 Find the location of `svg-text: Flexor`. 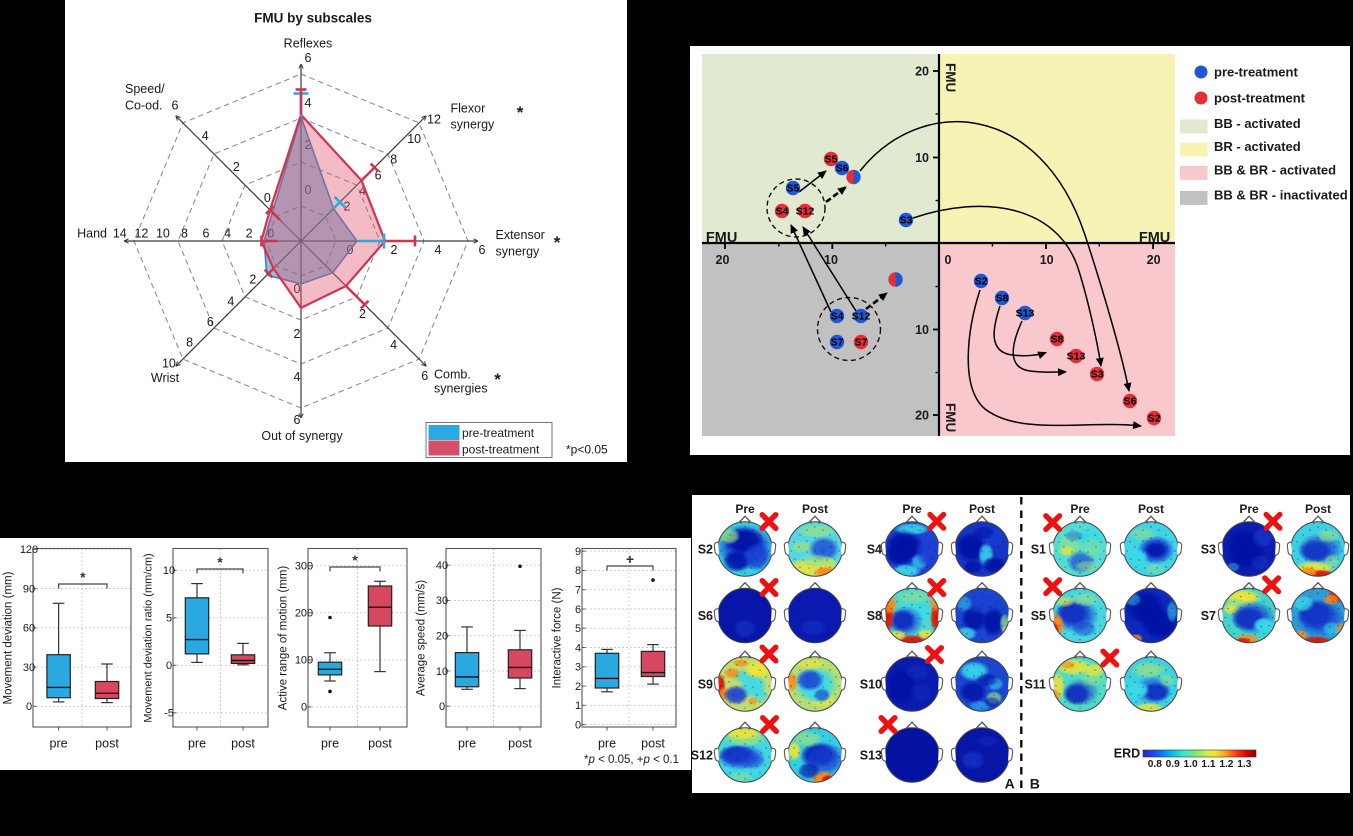

svg-text: Flexor is located at coordinates (468, 109).